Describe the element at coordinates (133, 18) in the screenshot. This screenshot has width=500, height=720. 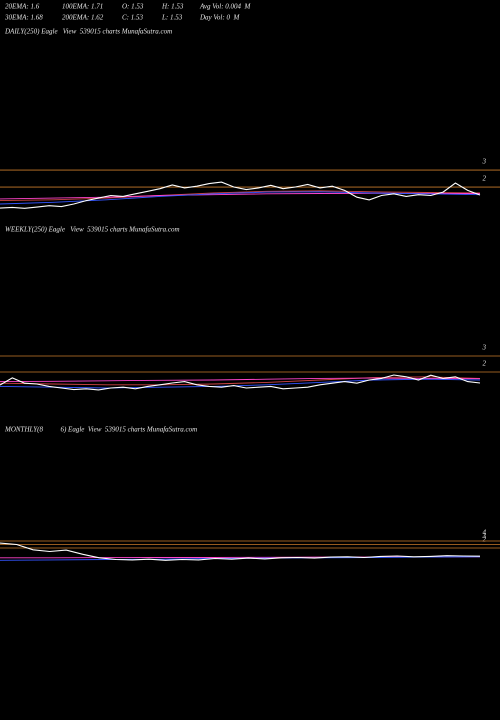
I see `stat-label: C: 1.53` at that location.